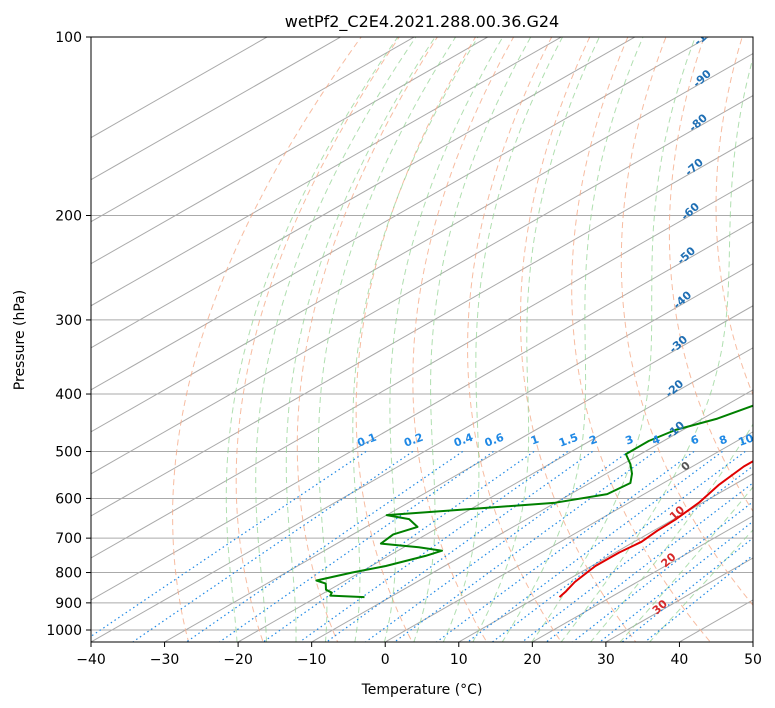 The width and height of the screenshot is (775, 708). What do you see at coordinates (366, 440) in the screenshot?
I see `mixing-ratio-label: 0.1` at bounding box center [366, 440].